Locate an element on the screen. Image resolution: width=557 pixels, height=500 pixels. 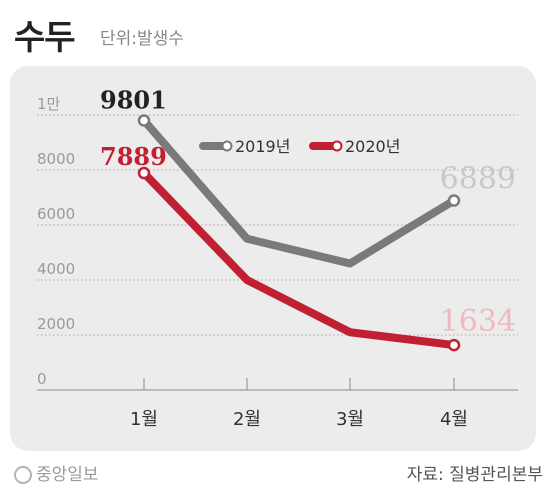
legend-label: 2019년 is located at coordinates (262, 146).